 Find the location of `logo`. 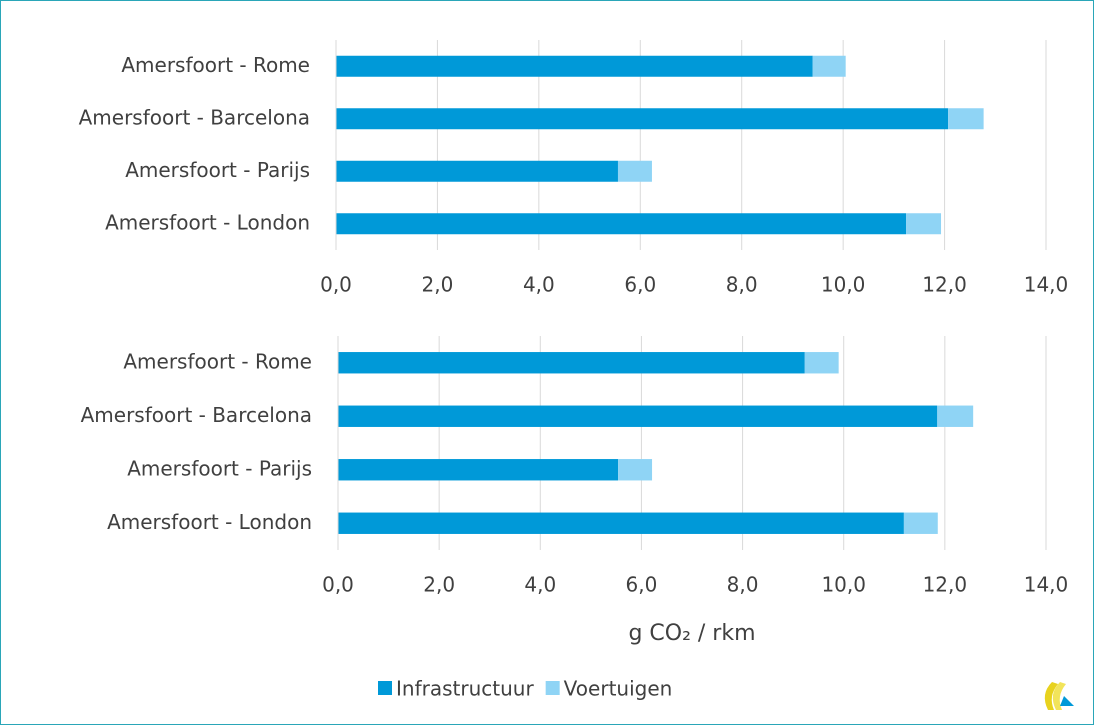

logo is located at coordinates (1059, 696).